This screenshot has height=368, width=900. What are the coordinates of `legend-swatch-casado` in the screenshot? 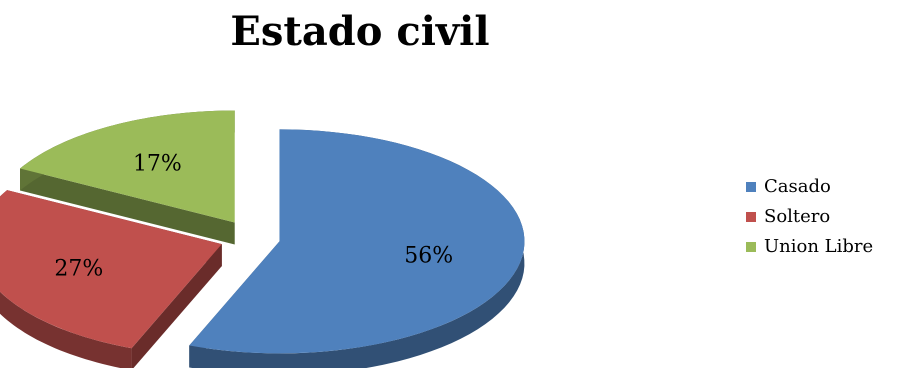 It's located at (751, 187).